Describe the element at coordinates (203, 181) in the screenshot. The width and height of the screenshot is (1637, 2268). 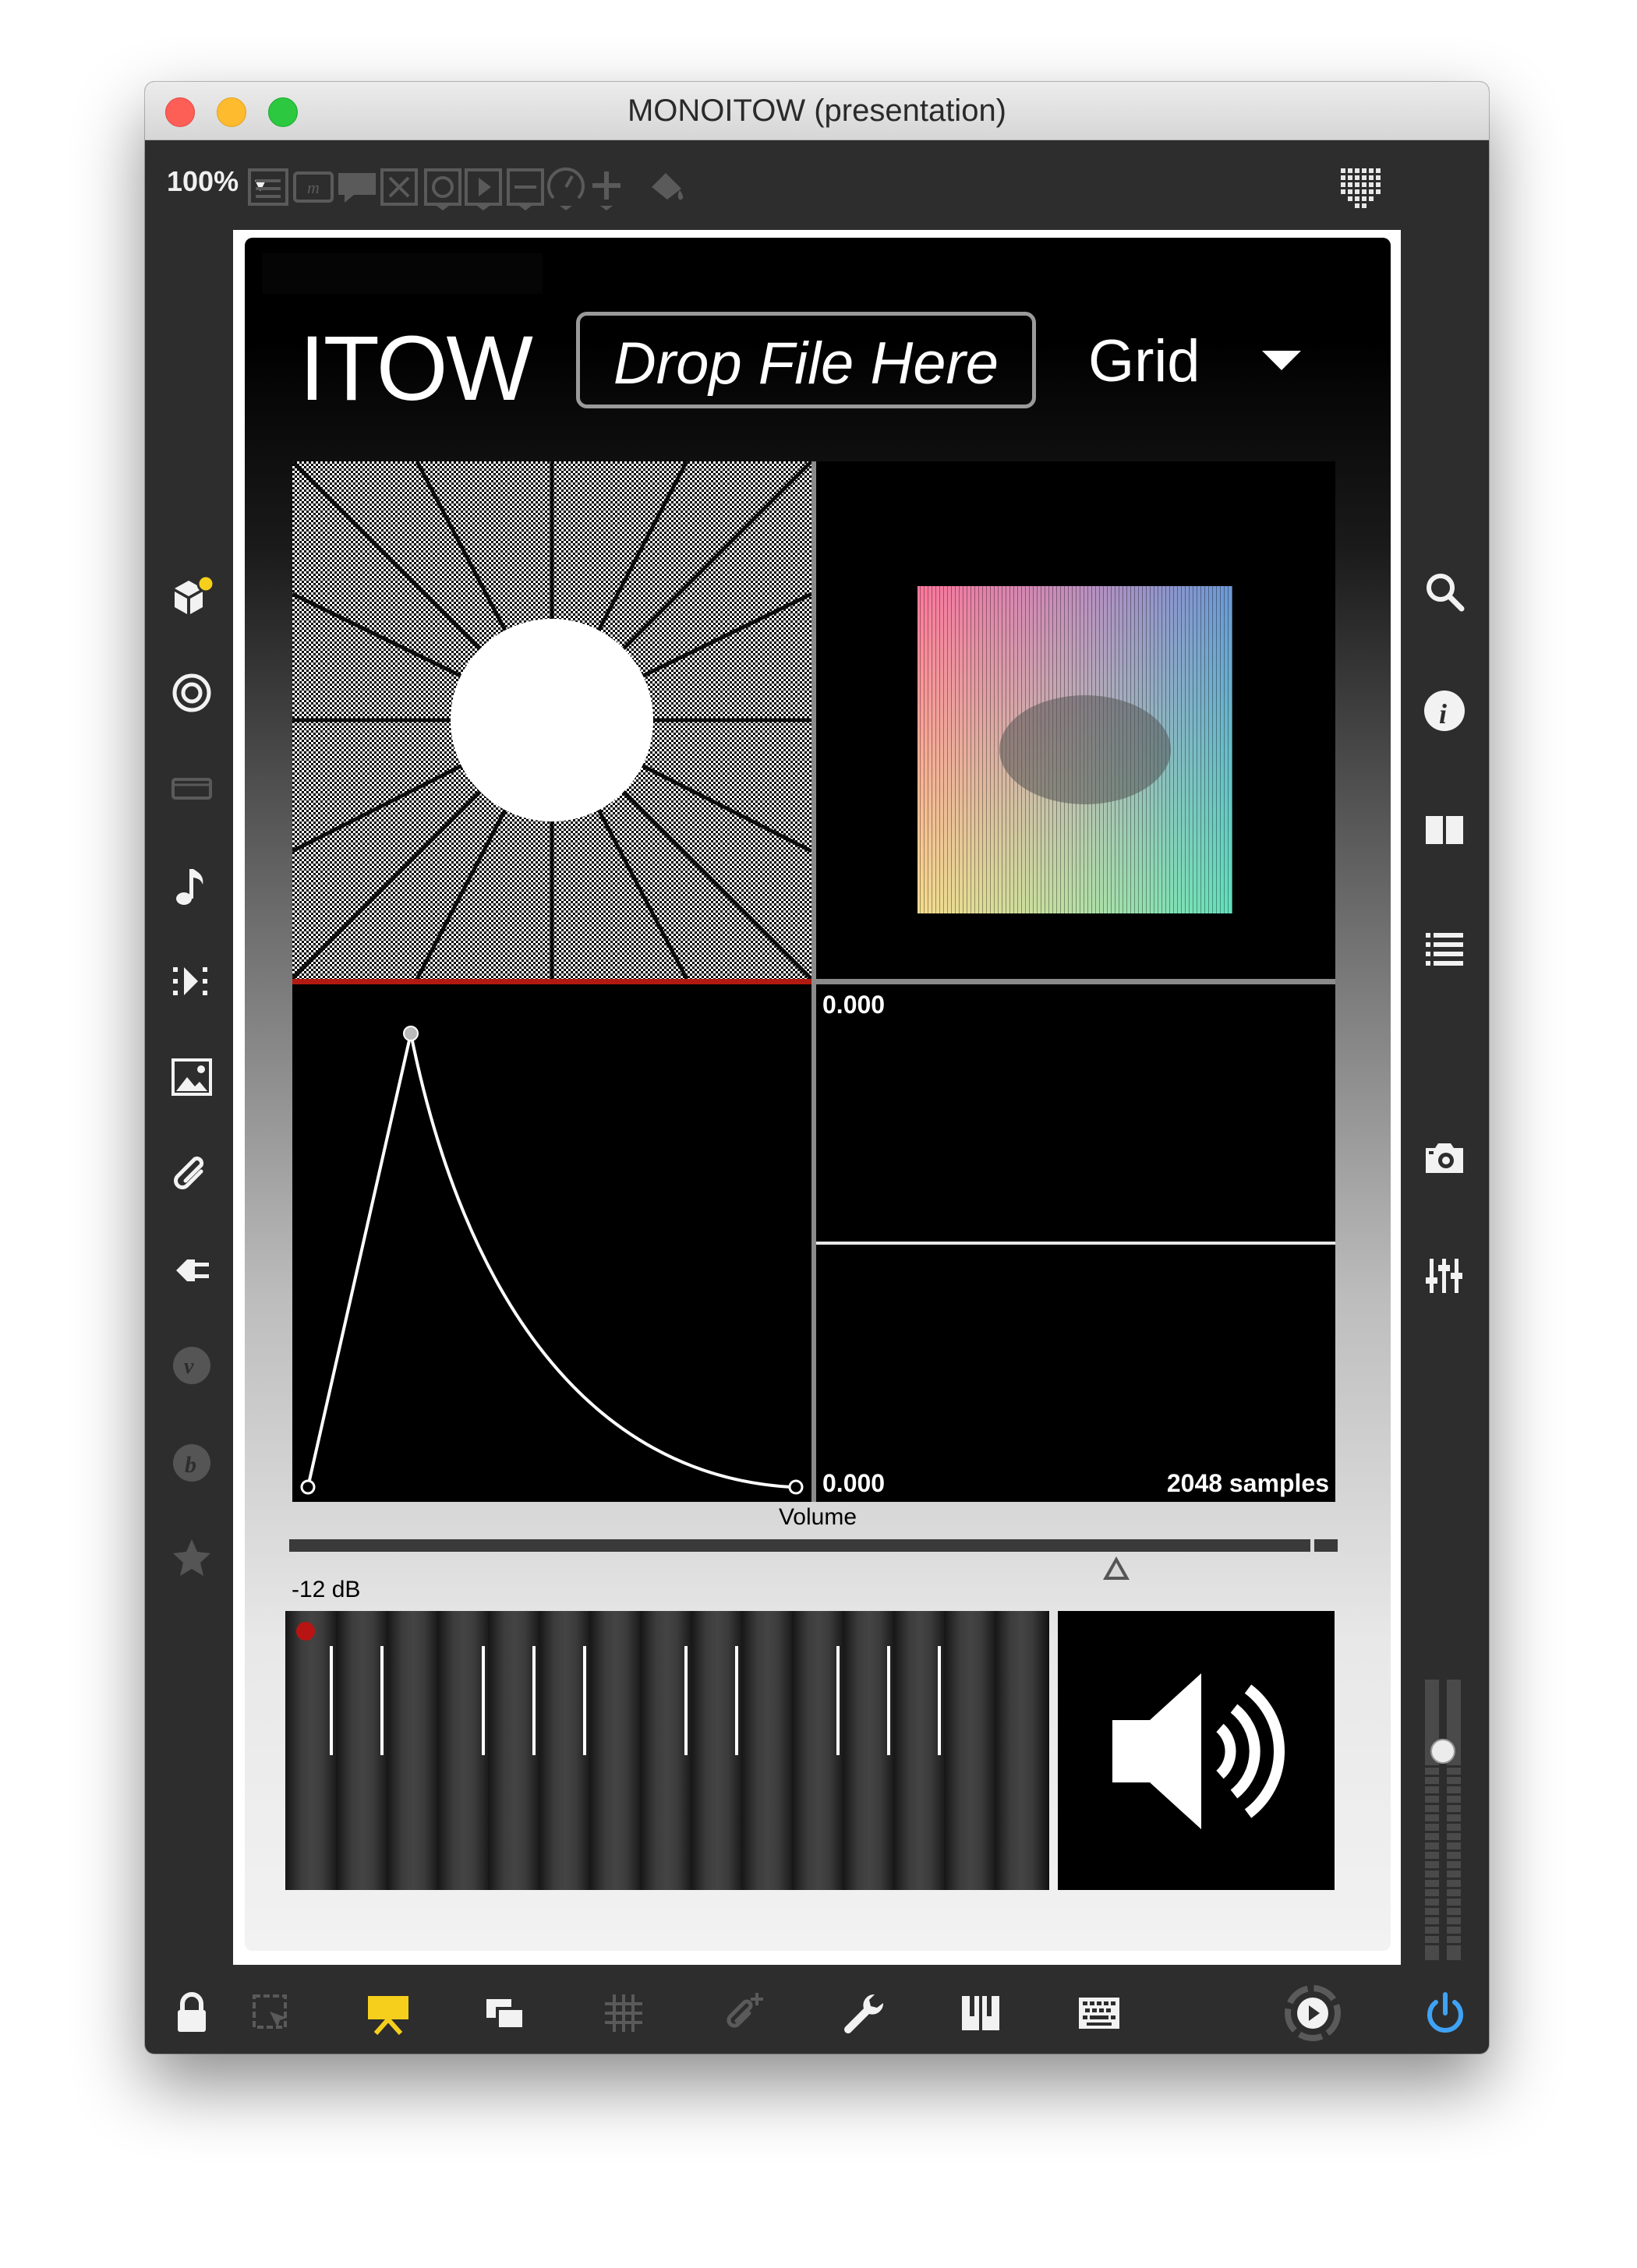
I see `zoom-value: 100%` at that location.